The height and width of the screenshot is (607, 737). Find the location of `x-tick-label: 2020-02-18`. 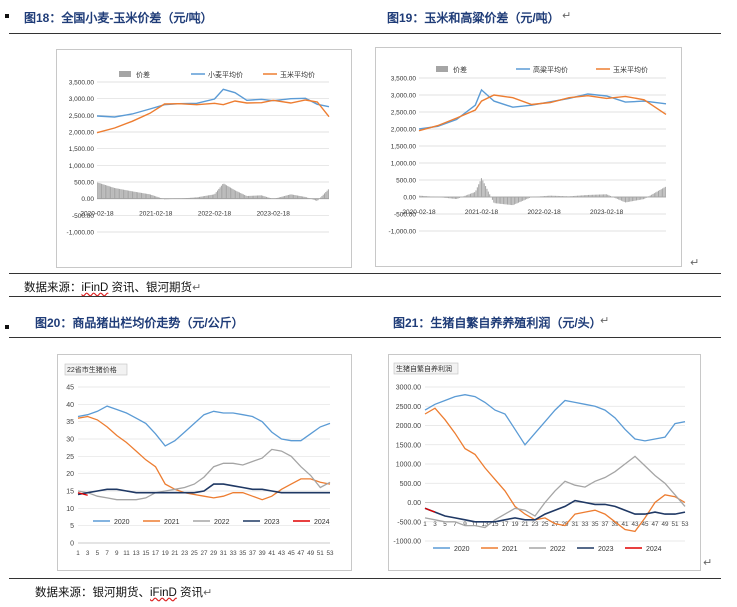

x-tick-label: 2020-02-18 is located at coordinates (419, 212).